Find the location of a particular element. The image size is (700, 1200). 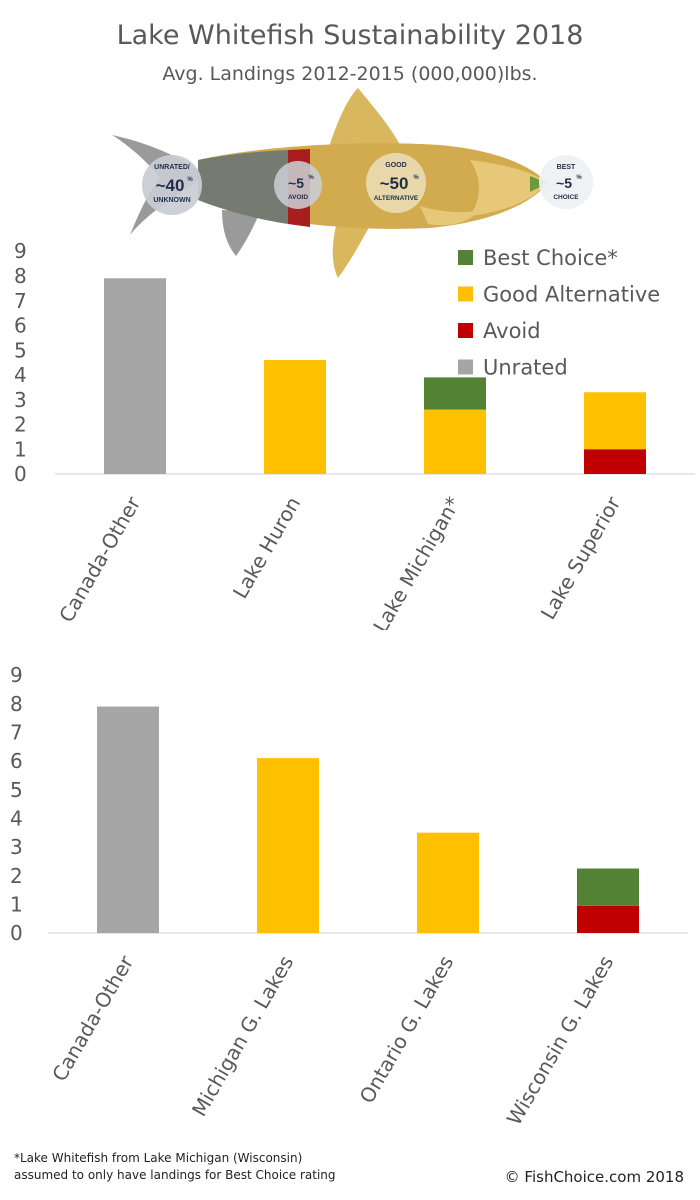

x-category-label: Michigan G. Lakes is located at coordinates (242, 1036).